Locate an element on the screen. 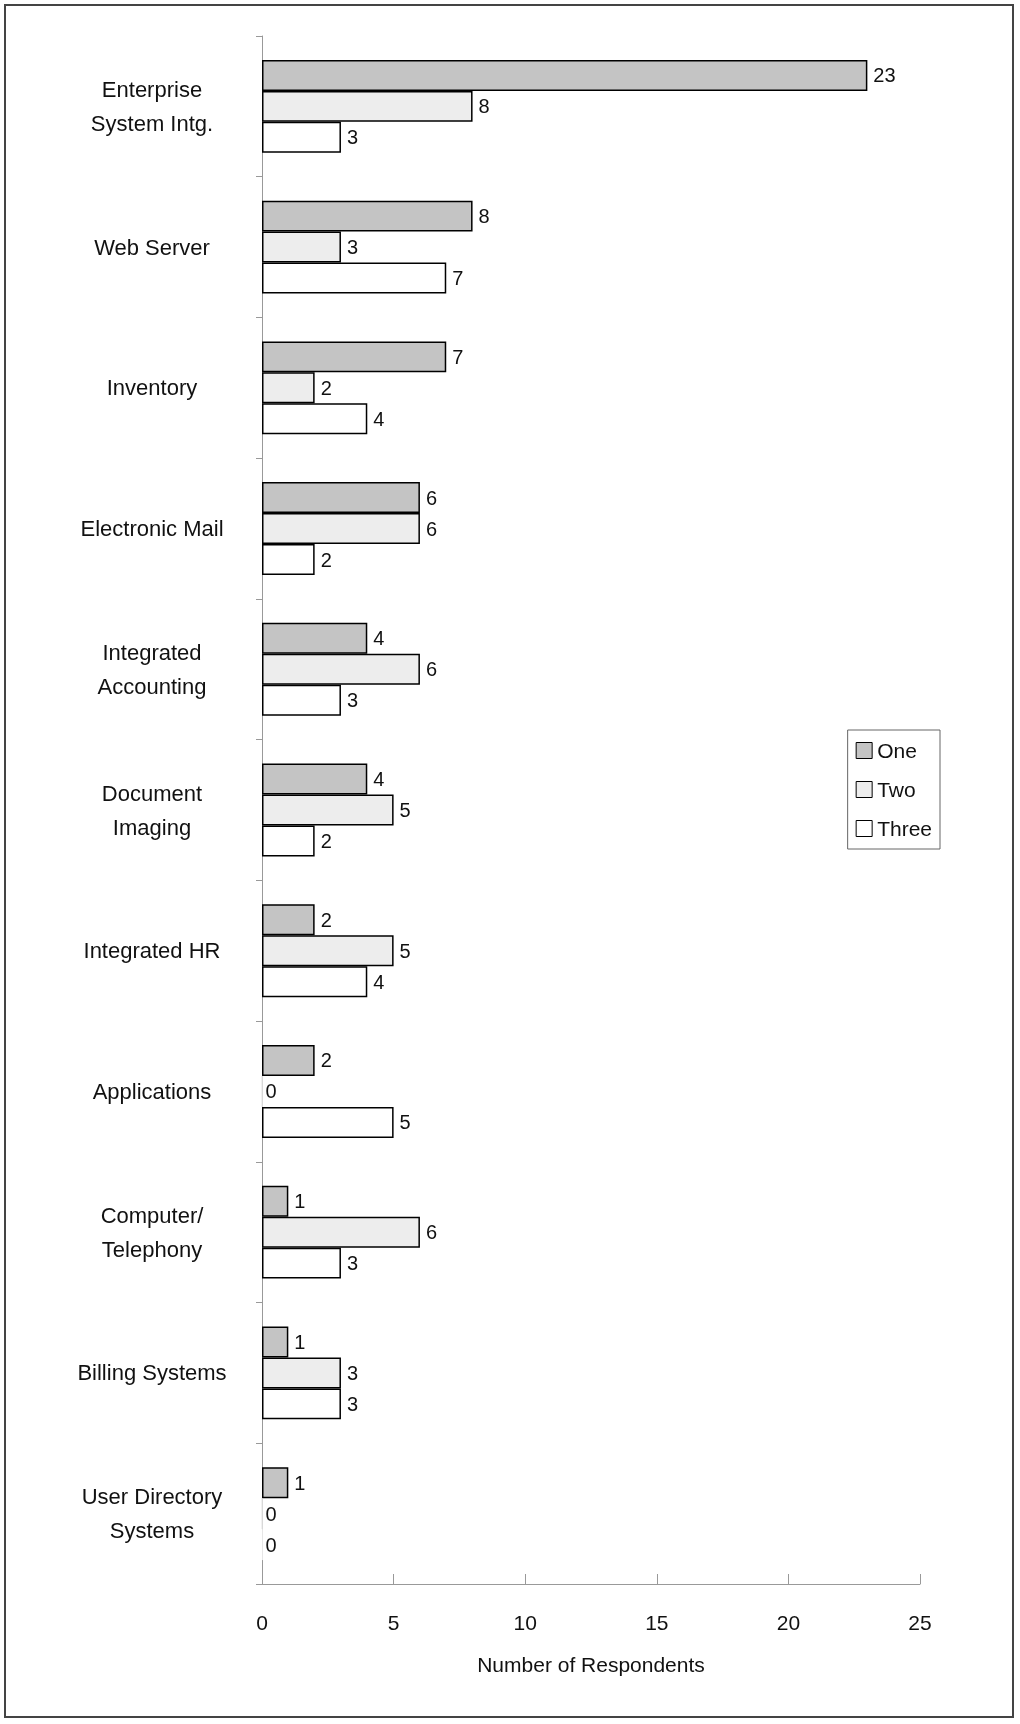  y-tick-label: Document Imaging is located at coordinates (152, 810).